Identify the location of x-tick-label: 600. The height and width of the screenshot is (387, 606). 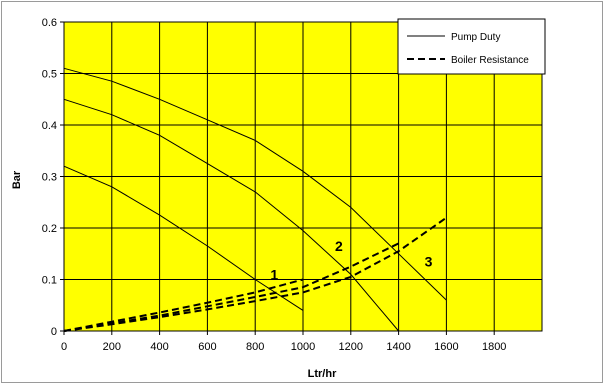
(207, 347).